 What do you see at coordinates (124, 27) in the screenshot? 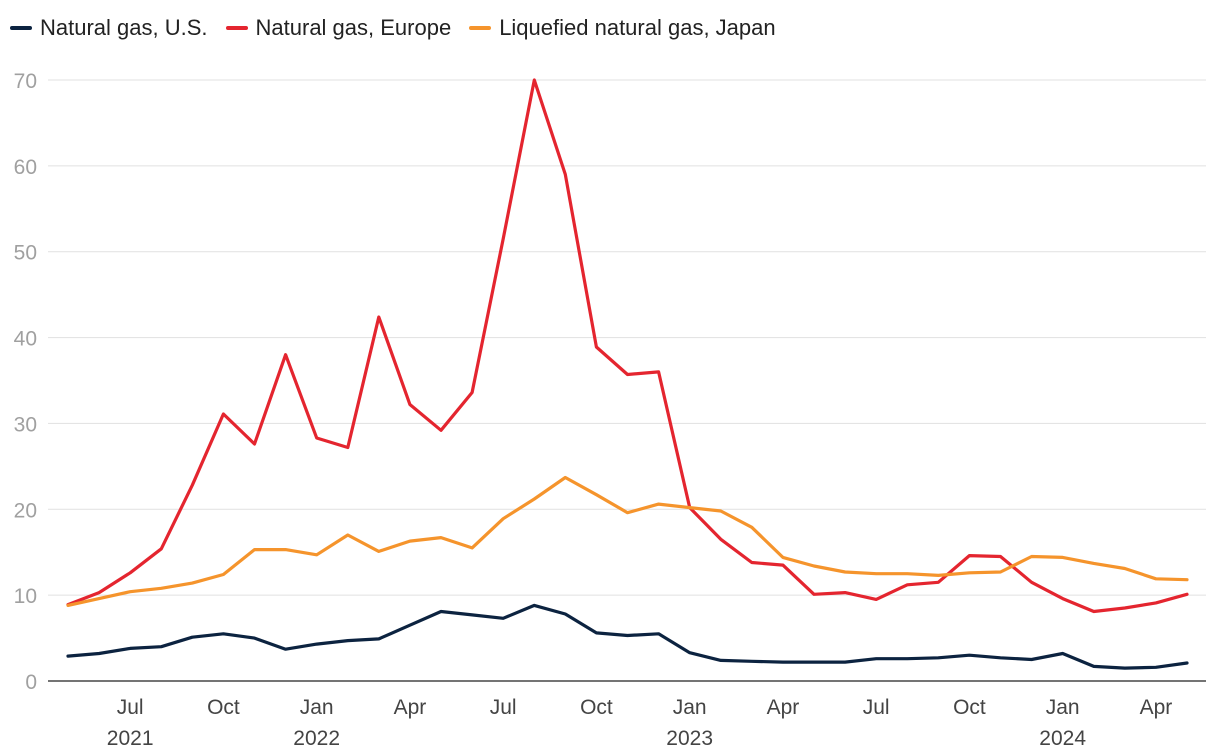
I see `legend-label-us: Natural gas, U.S.` at bounding box center [124, 27].